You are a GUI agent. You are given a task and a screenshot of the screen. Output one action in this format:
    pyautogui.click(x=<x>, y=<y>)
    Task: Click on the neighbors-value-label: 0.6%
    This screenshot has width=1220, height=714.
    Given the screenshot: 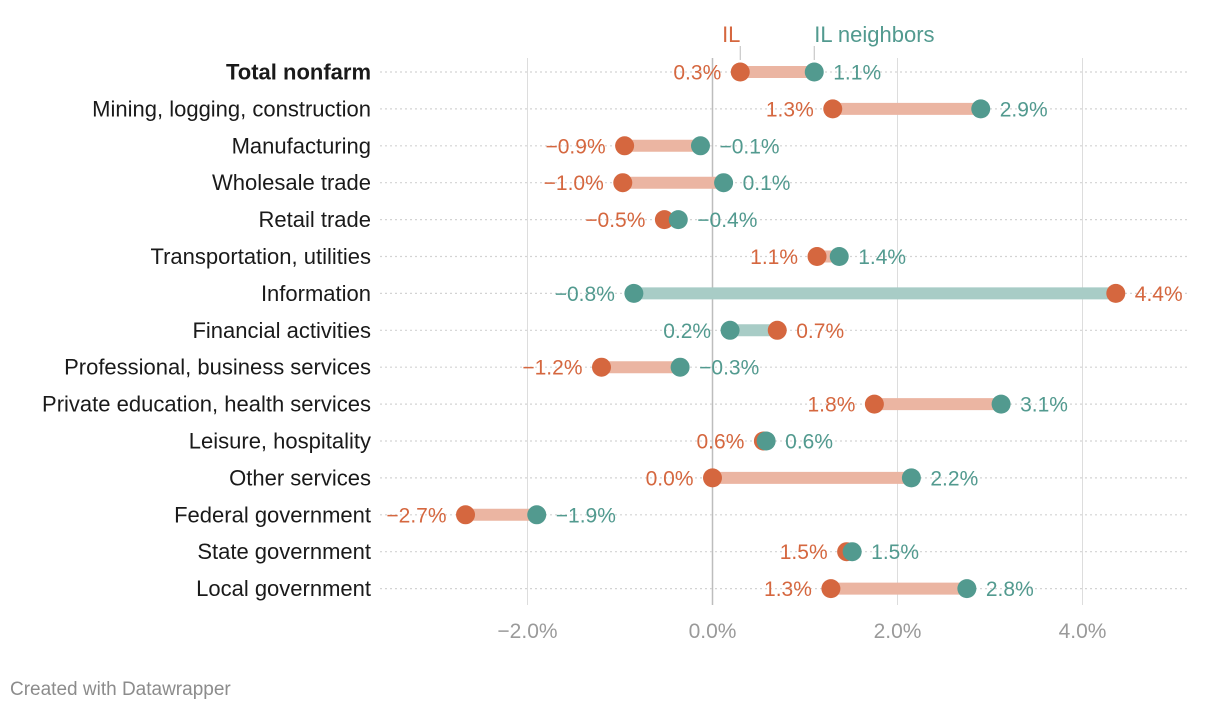 What is the action you would take?
    pyautogui.click(x=809, y=442)
    